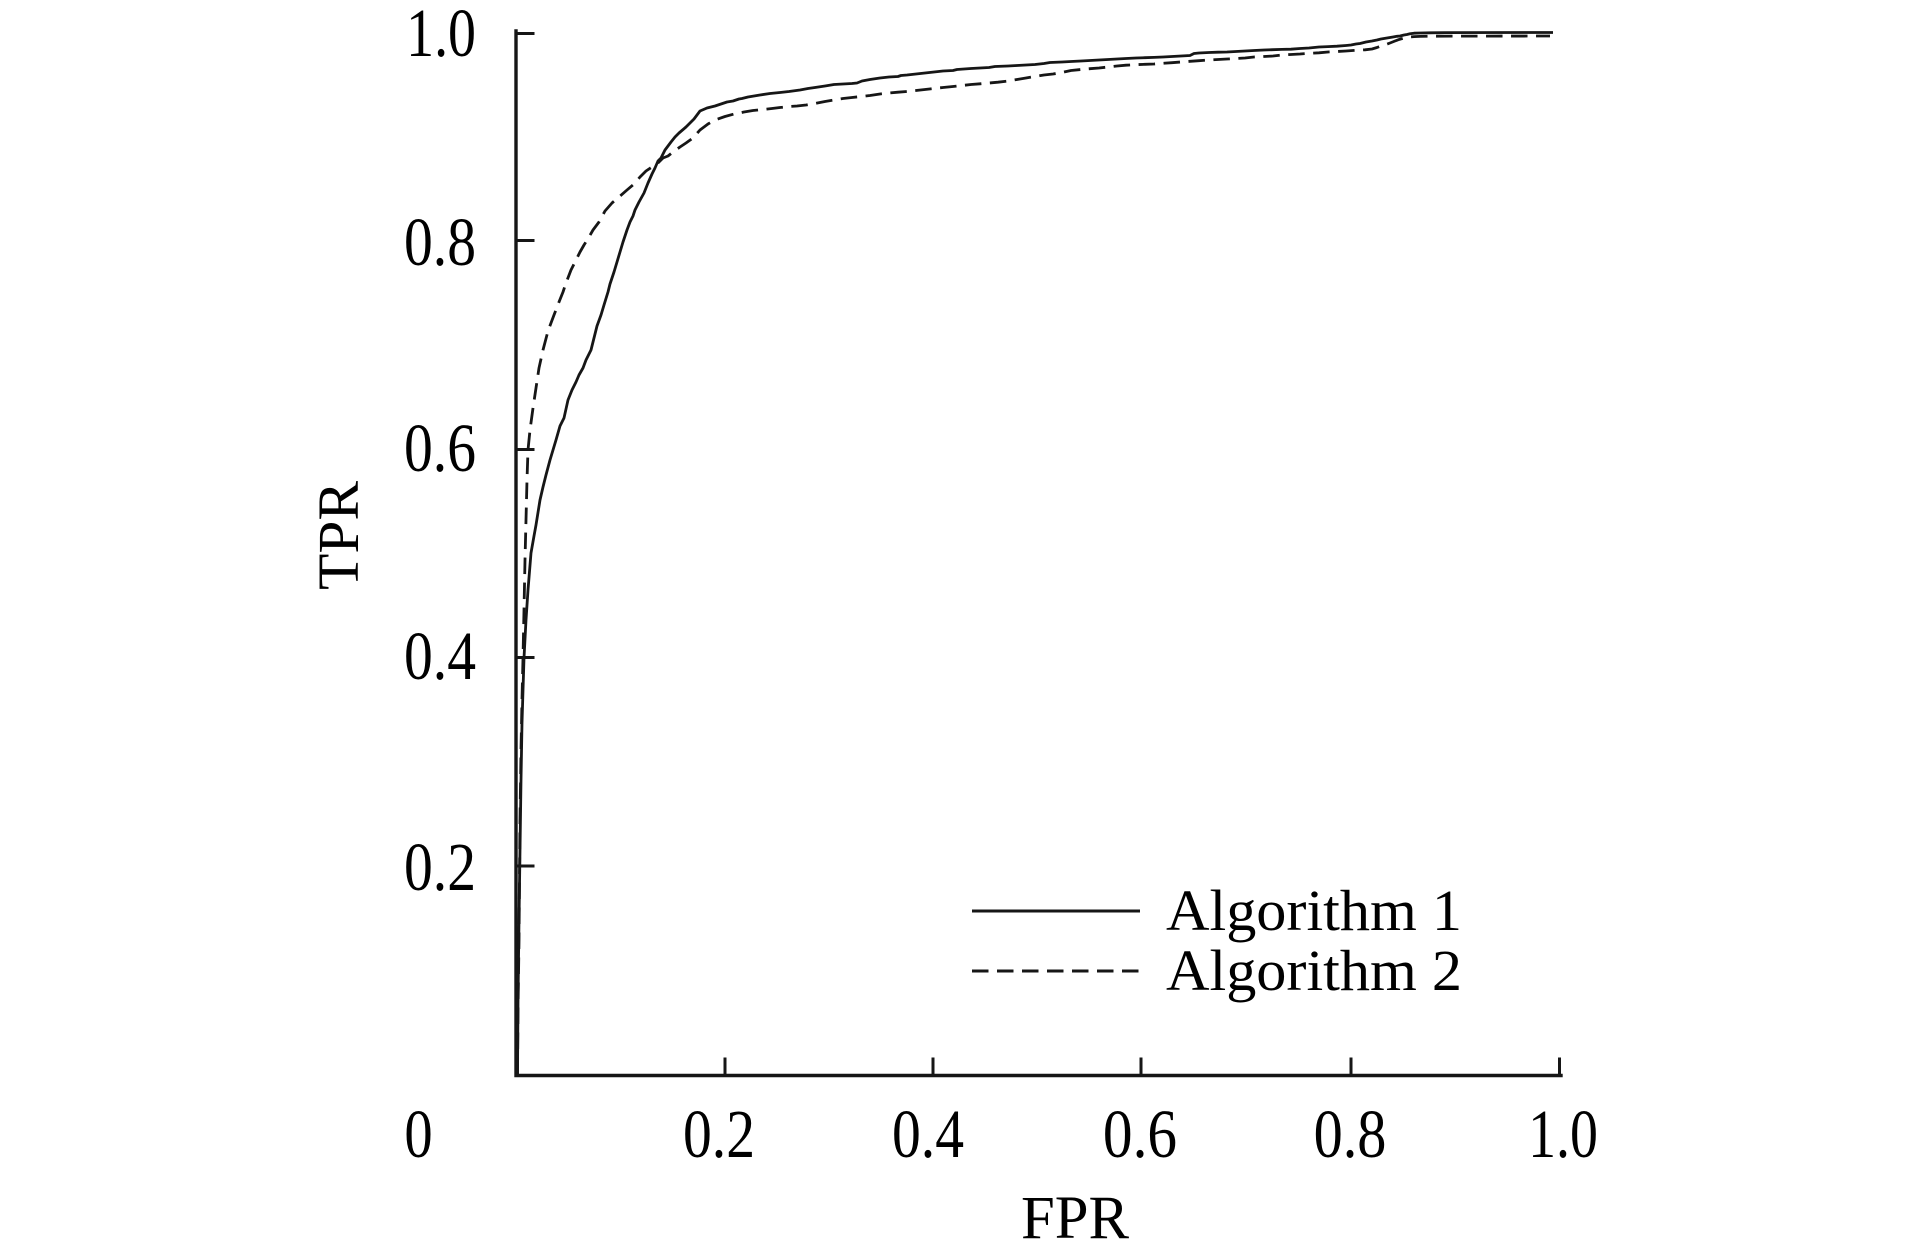  I want to click on svg-text: FPR, so click(1075, 1218).